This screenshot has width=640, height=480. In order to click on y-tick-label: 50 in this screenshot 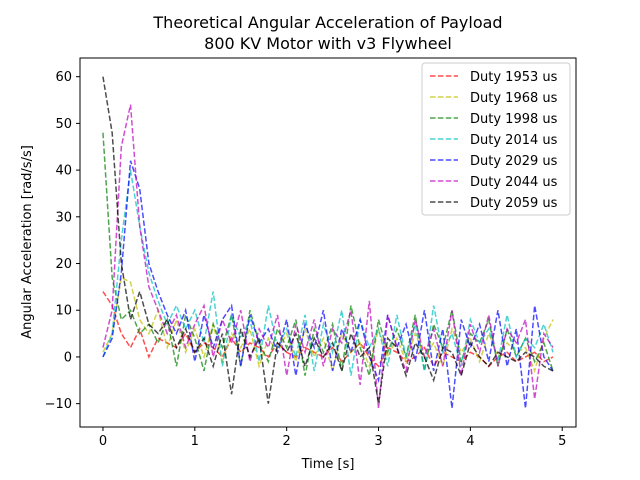, I will do `click(63, 124)`.